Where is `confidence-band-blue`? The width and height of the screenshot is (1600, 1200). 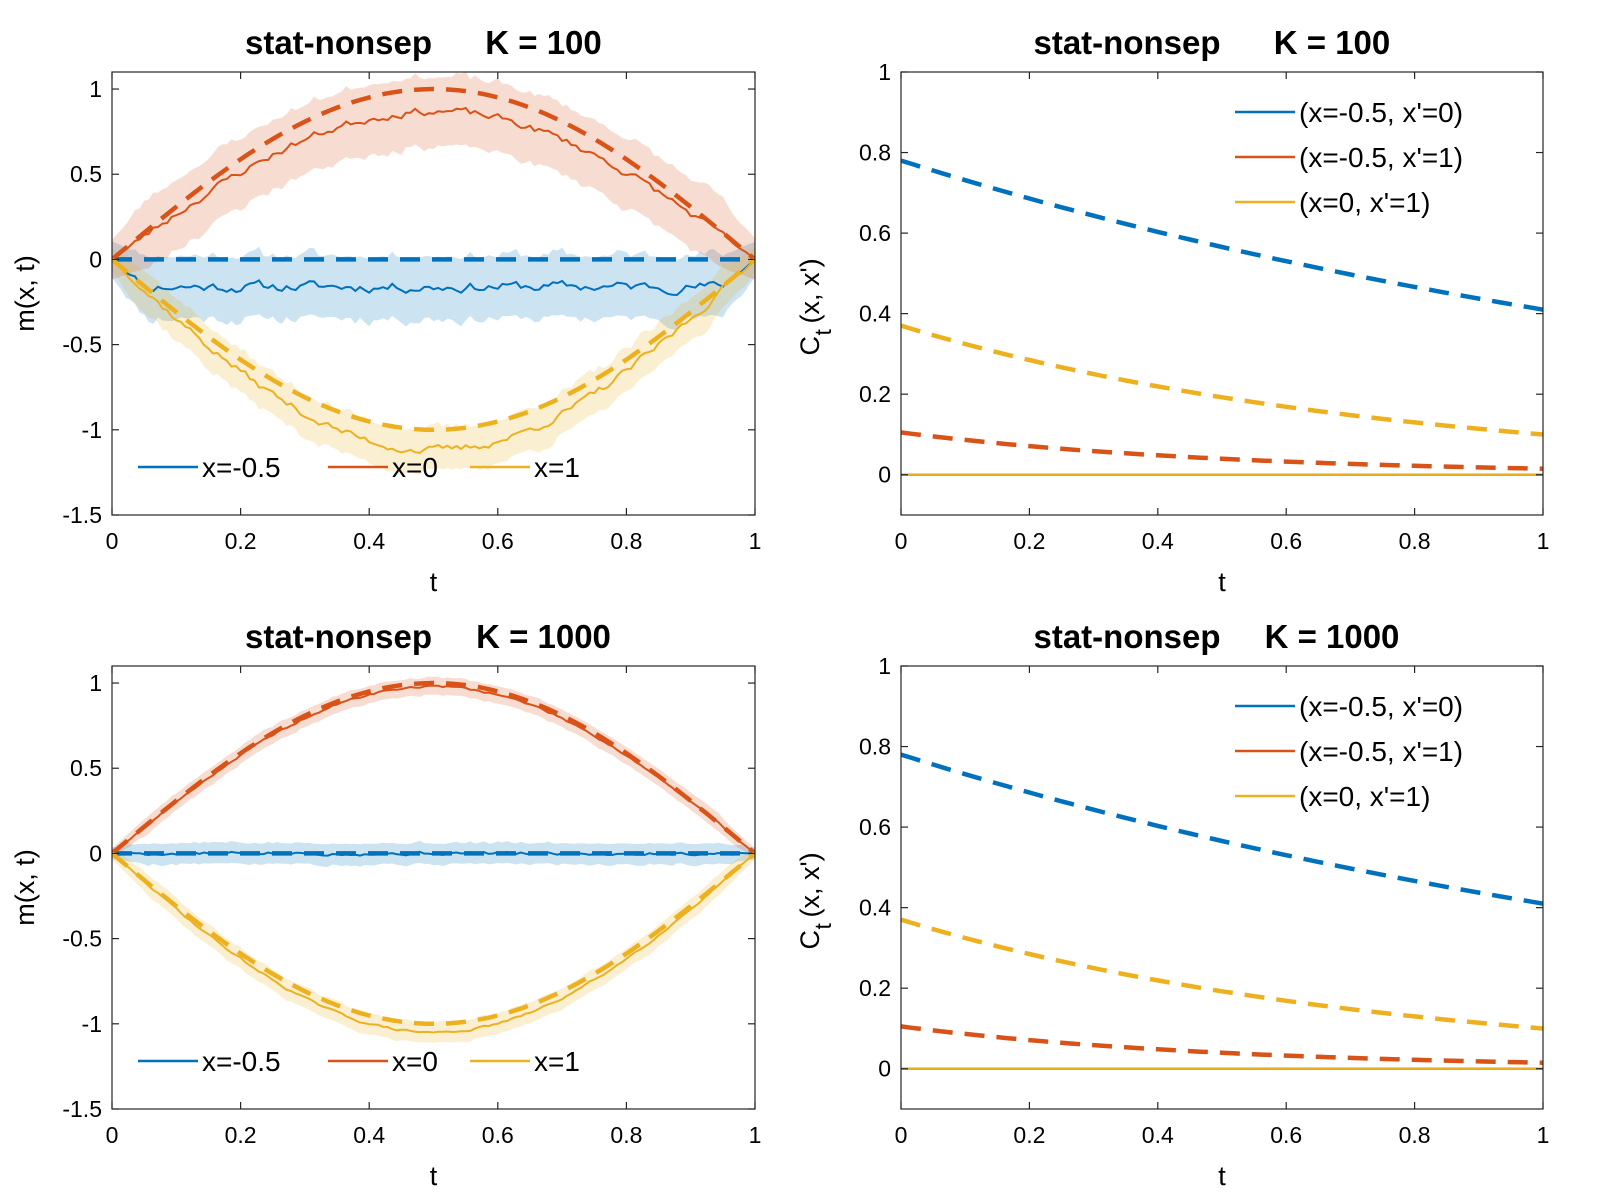
confidence-band-blue is located at coordinates (433, 285).